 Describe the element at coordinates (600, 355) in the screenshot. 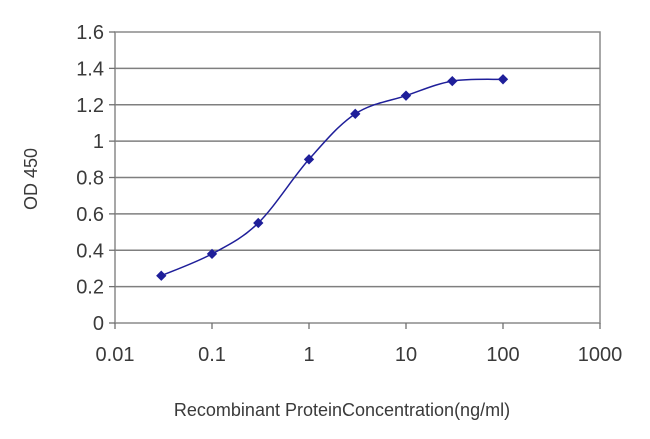

I see `x-tick-label: 1000` at that location.